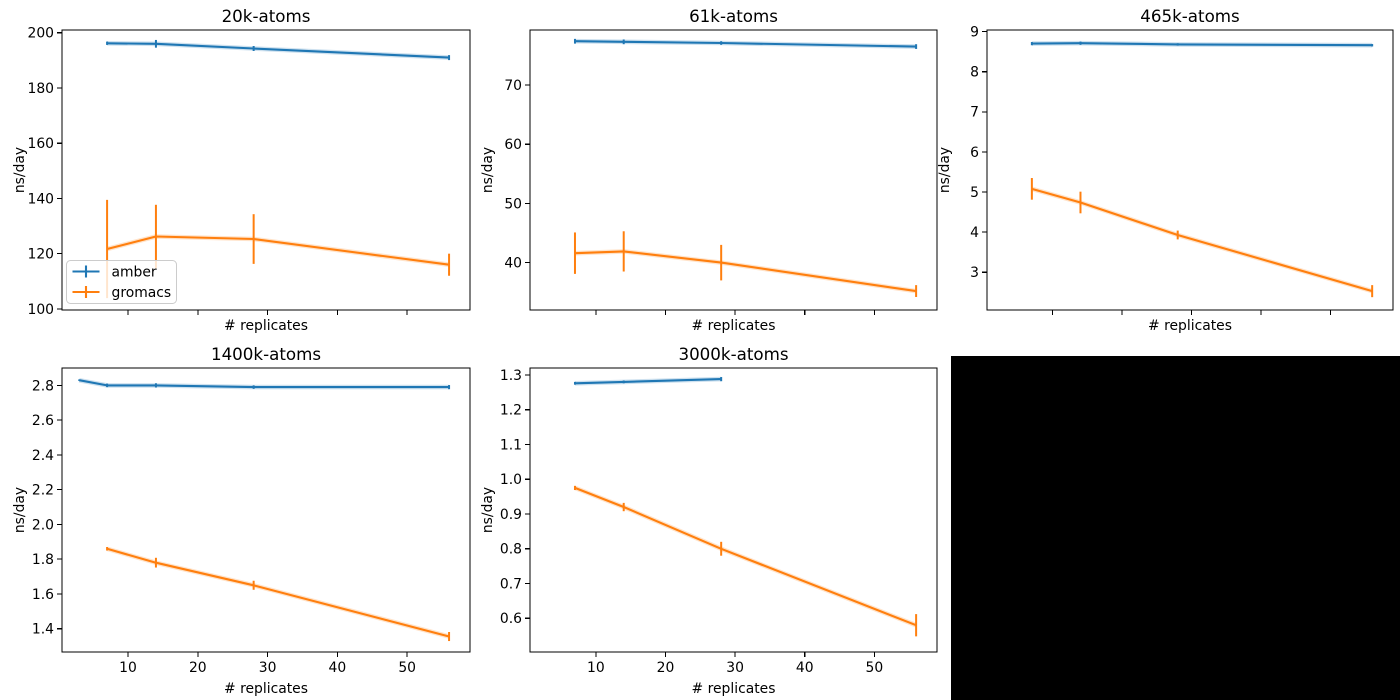 The width and height of the screenshot is (1400, 700). Describe the element at coordinates (511, 480) in the screenshot. I see `y-tick-label: 1.0` at that location.